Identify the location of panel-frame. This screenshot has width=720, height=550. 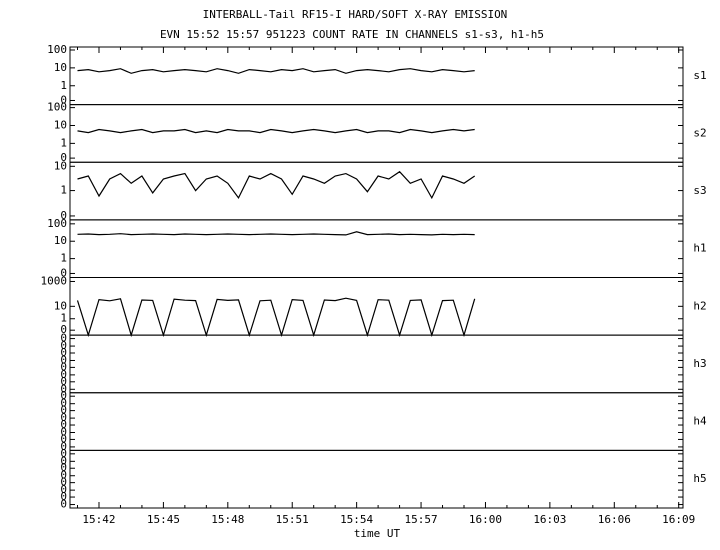
(376, 479).